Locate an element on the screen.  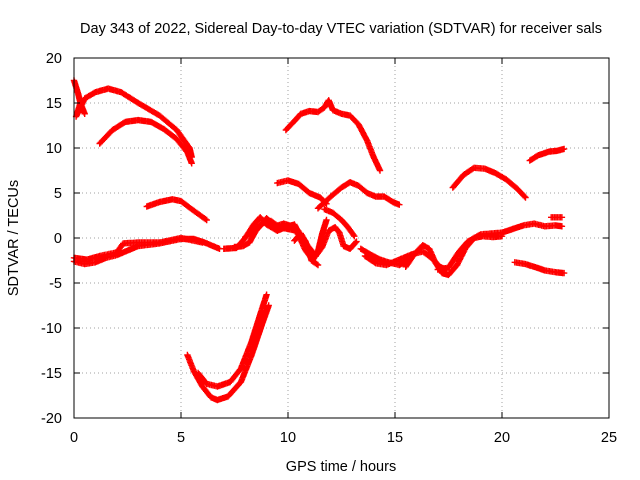
y-tick-label: -20 is located at coordinates (51, 419).